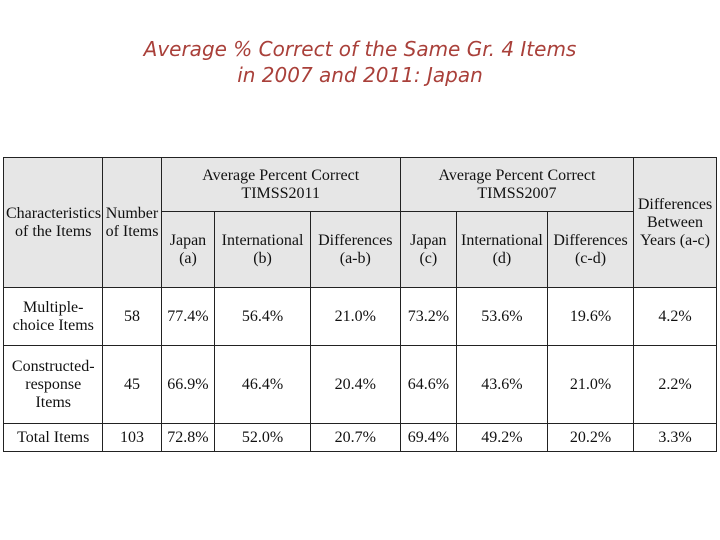 The width and height of the screenshot is (720, 540). Describe the element at coordinates (262, 316) in the screenshot. I see `cell-international-2011: 56.4%` at that location.